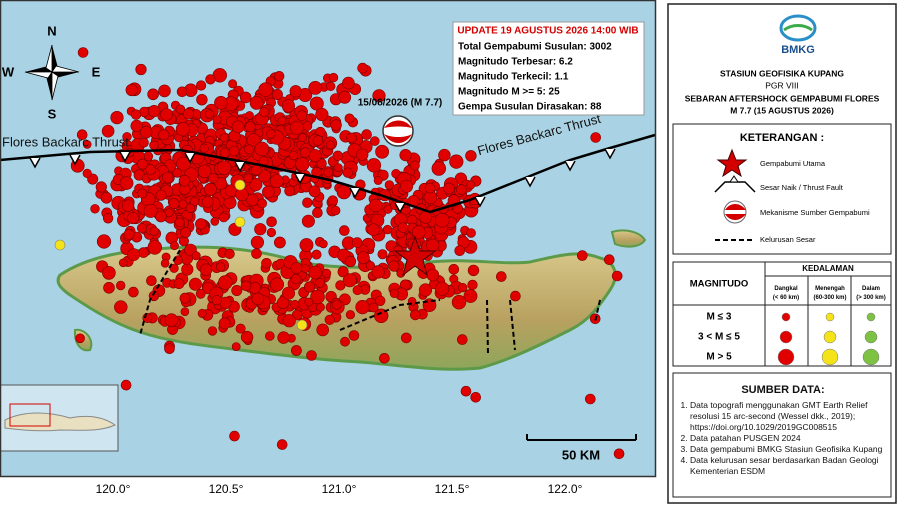  I want to click on compass: N S E W, so click(51, 72).